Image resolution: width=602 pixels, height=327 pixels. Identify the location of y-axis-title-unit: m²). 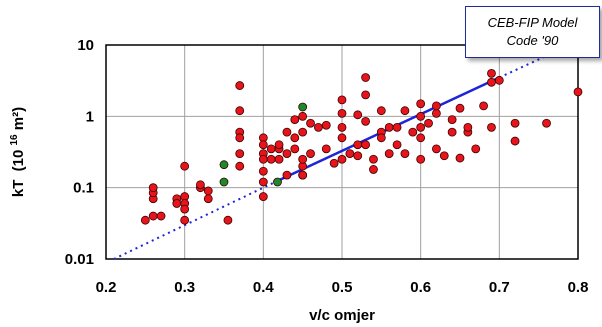
(18, 118).